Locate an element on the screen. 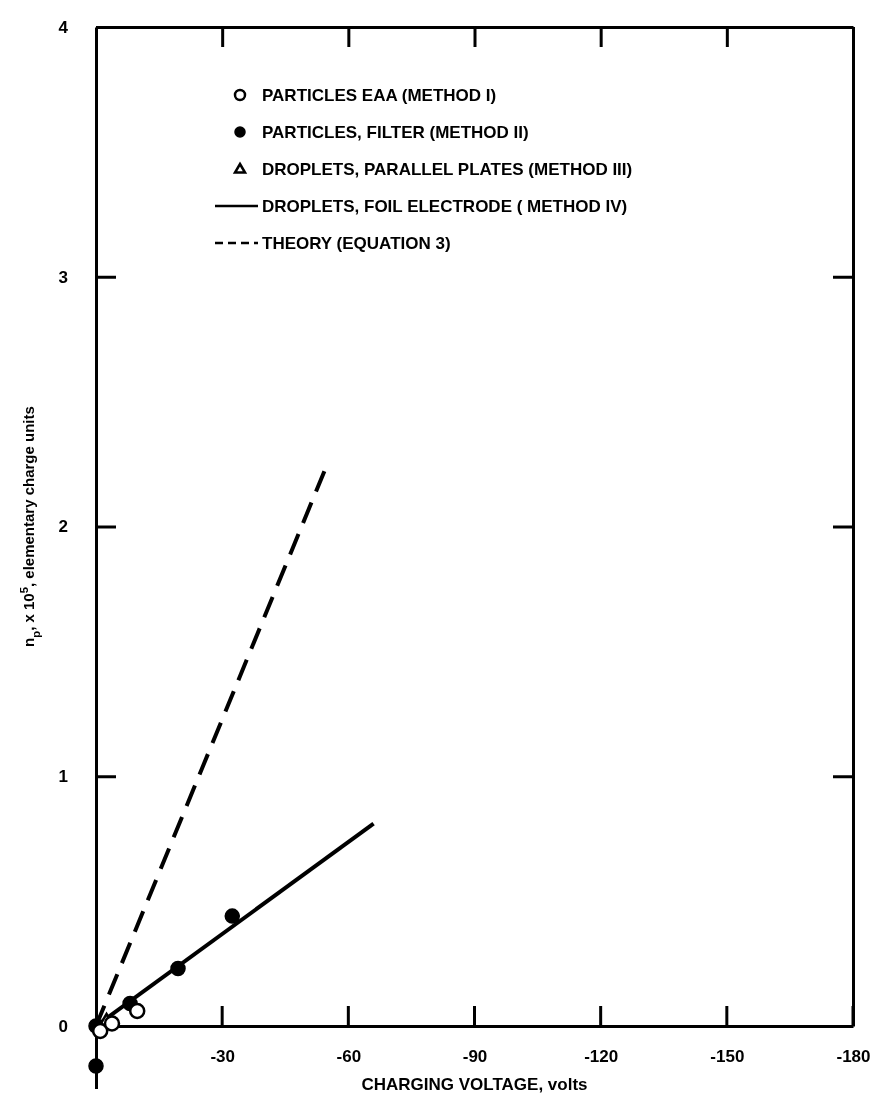  x-tick-label: -150 is located at coordinates (727, 1057).